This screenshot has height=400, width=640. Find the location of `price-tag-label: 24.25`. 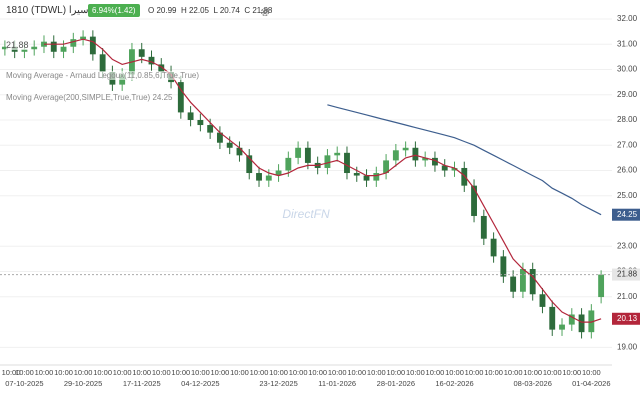

price-tag-label: 24.25 is located at coordinates (627, 214).